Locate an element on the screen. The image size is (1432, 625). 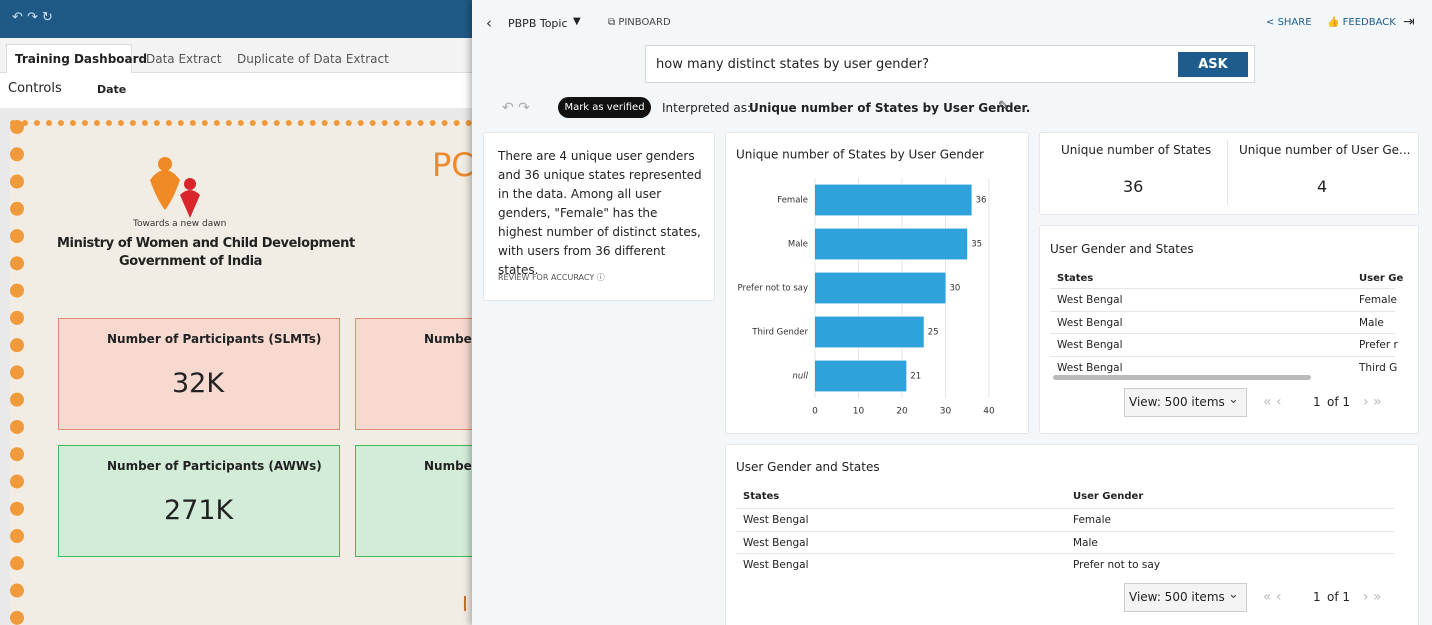
table-cell: Prefer not to say is located at coordinates (1117, 565).